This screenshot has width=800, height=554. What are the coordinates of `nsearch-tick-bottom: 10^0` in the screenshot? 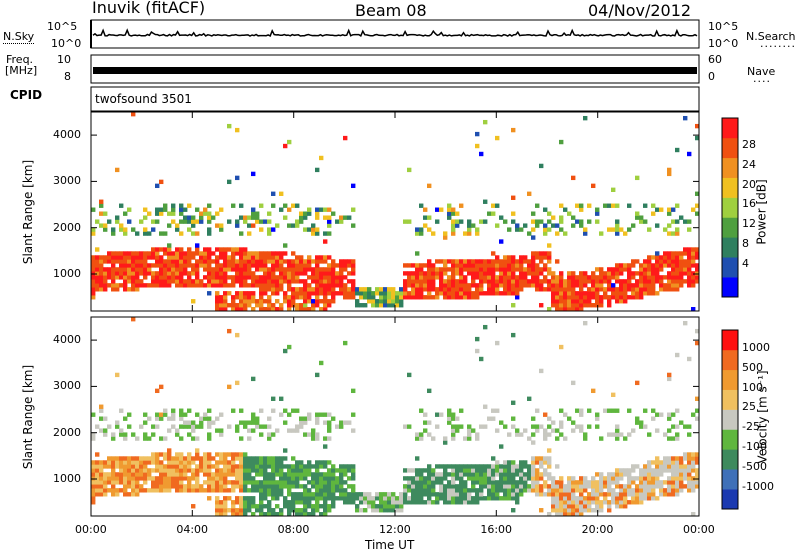 It's located at (723, 43).